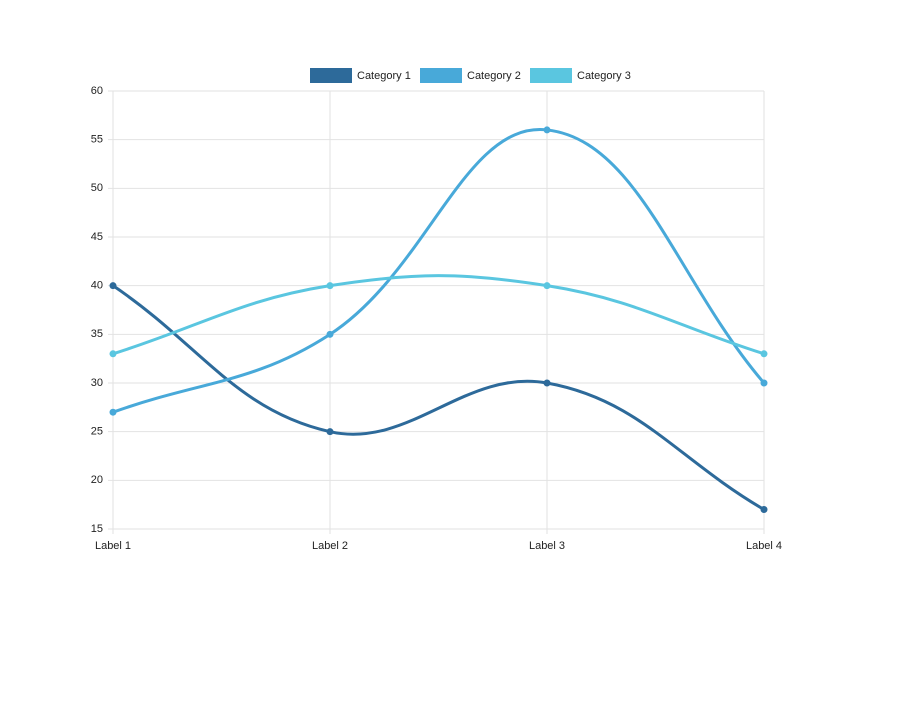 The width and height of the screenshot is (900, 710). I want to click on y-tick-label: 35, so click(97, 334).